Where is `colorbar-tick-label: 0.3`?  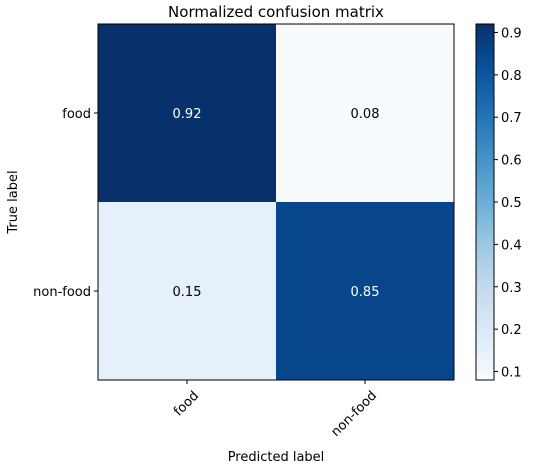
colorbar-tick-label: 0.3 is located at coordinates (511, 288).